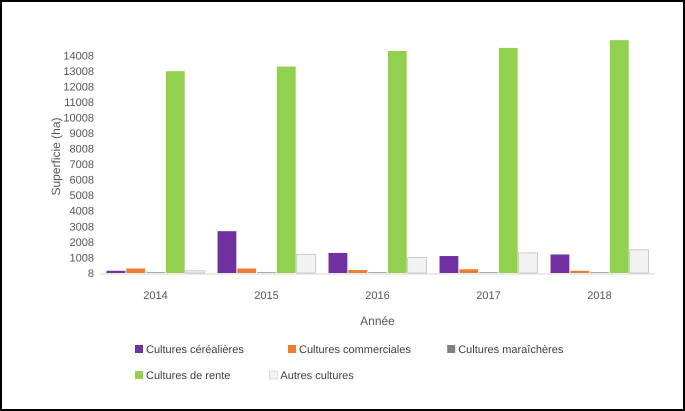  Describe the element at coordinates (78, 56) in the screenshot. I see `y-tick-label: 14008` at that location.